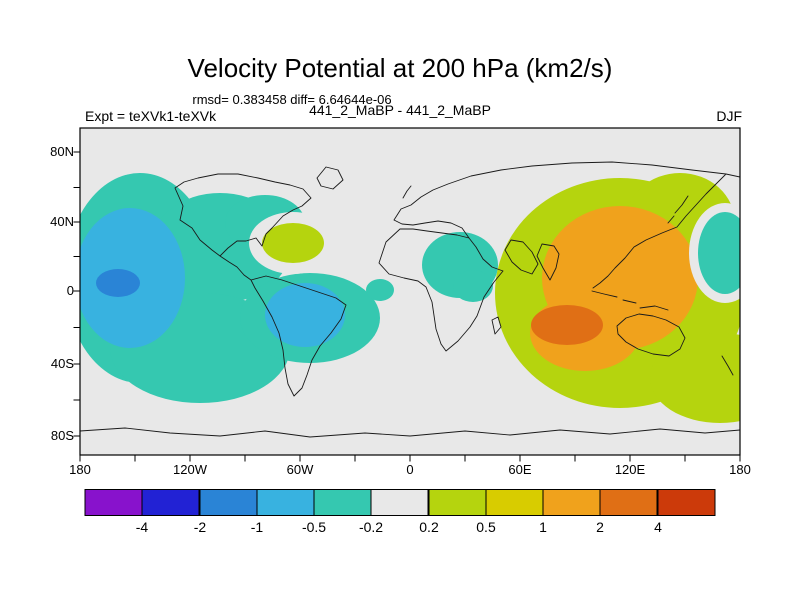 This screenshot has height=600, width=800. Describe the element at coordinates (400, 110) in the screenshot. I see `run-comparison-label: 441_2_MaBP - 441_2_MaBP` at that location.